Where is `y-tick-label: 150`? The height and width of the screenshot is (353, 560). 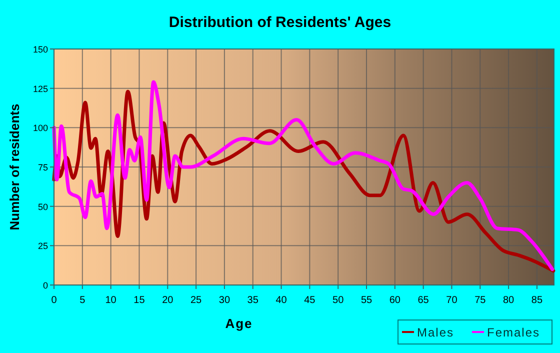
y-tick-label: 150 is located at coordinates (40, 49).